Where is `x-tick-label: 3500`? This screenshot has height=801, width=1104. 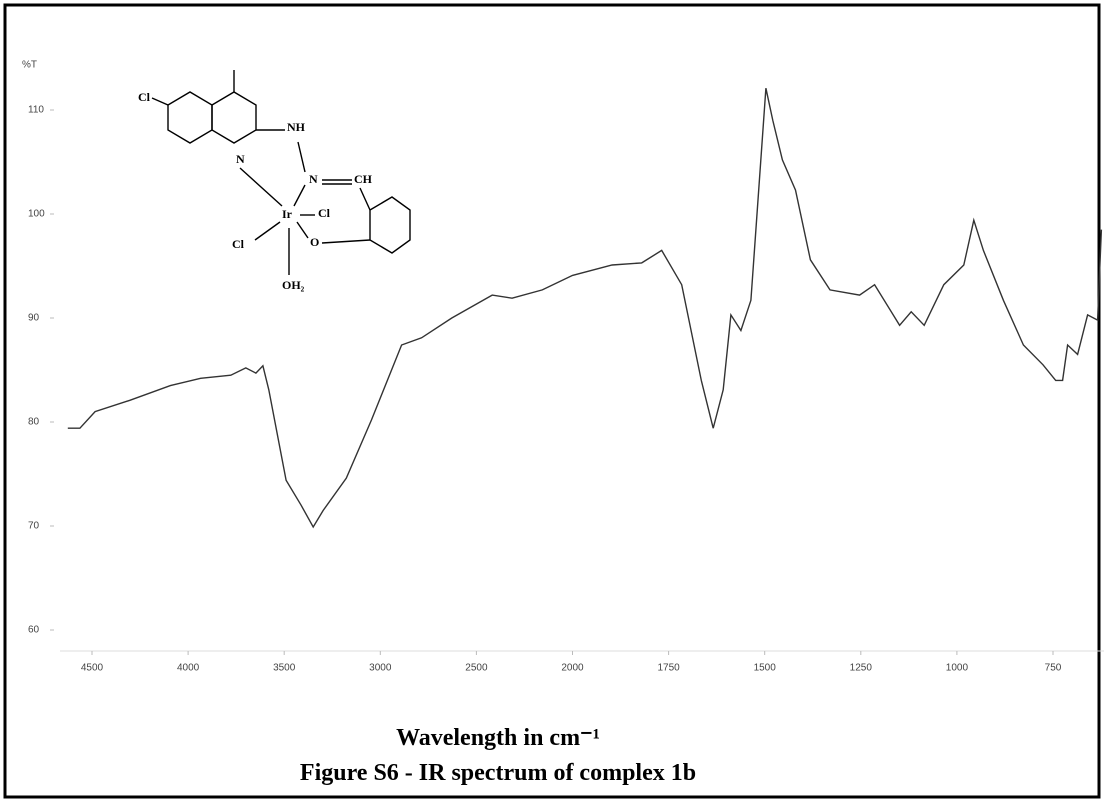 x-tick-label: 3500 is located at coordinates (284, 668).